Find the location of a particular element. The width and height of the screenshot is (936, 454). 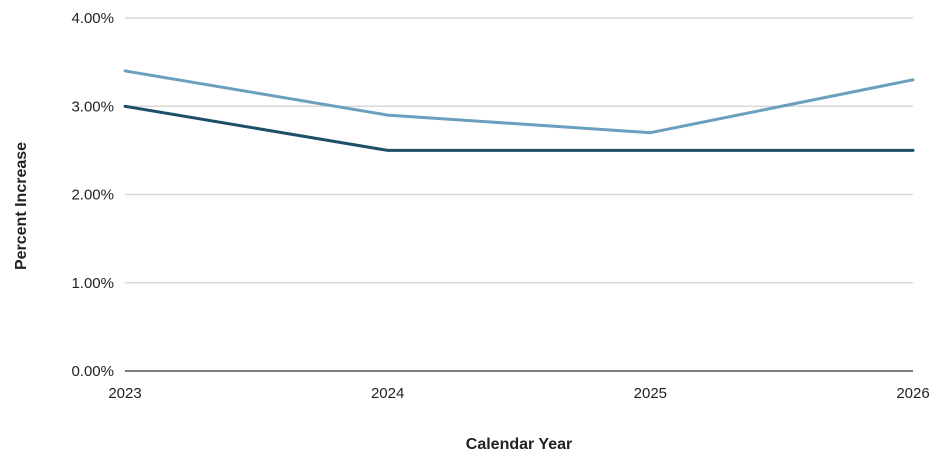

x-axis-title: Calendar Year is located at coordinates (519, 444).